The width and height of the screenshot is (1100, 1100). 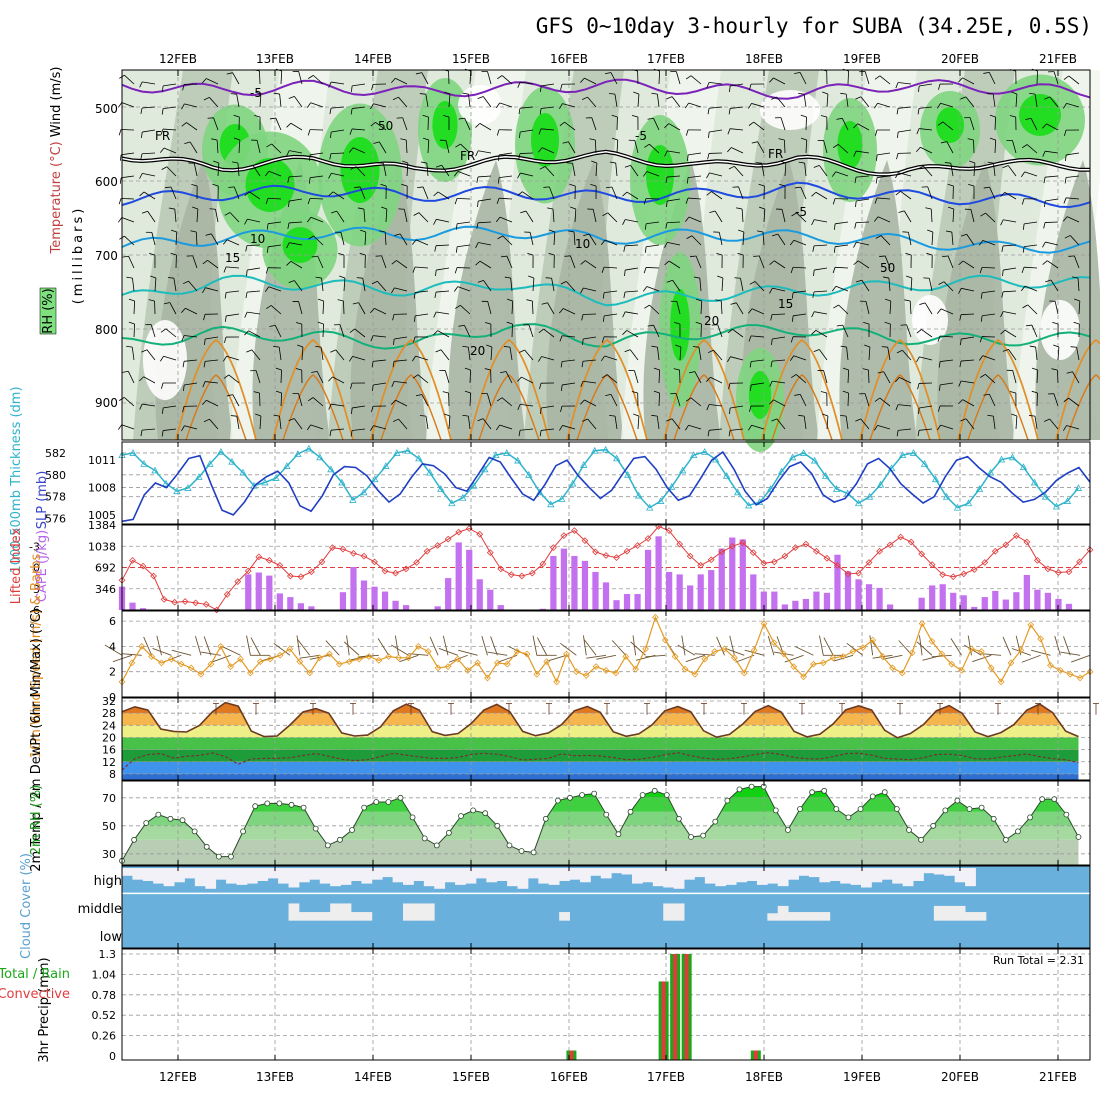 I want to click on rh-moist-column, so click(x=976, y=300).